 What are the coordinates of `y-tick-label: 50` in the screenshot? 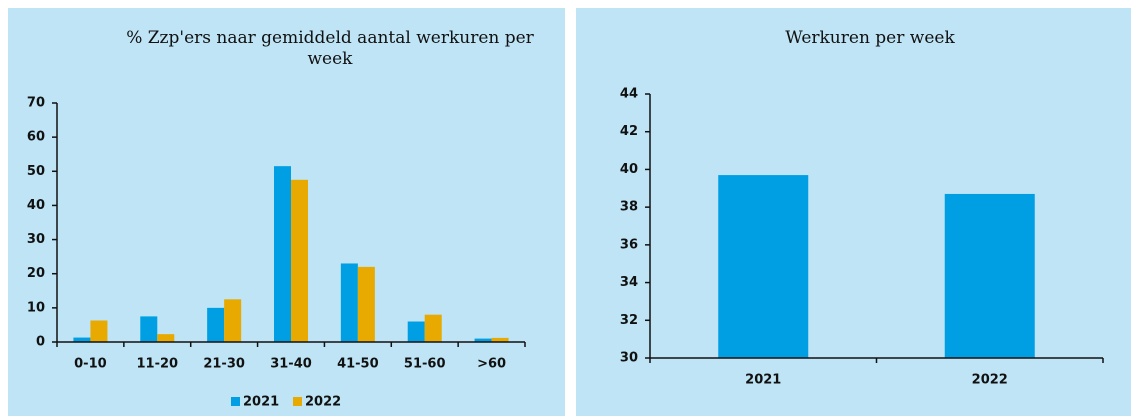 It's located at (36, 171).